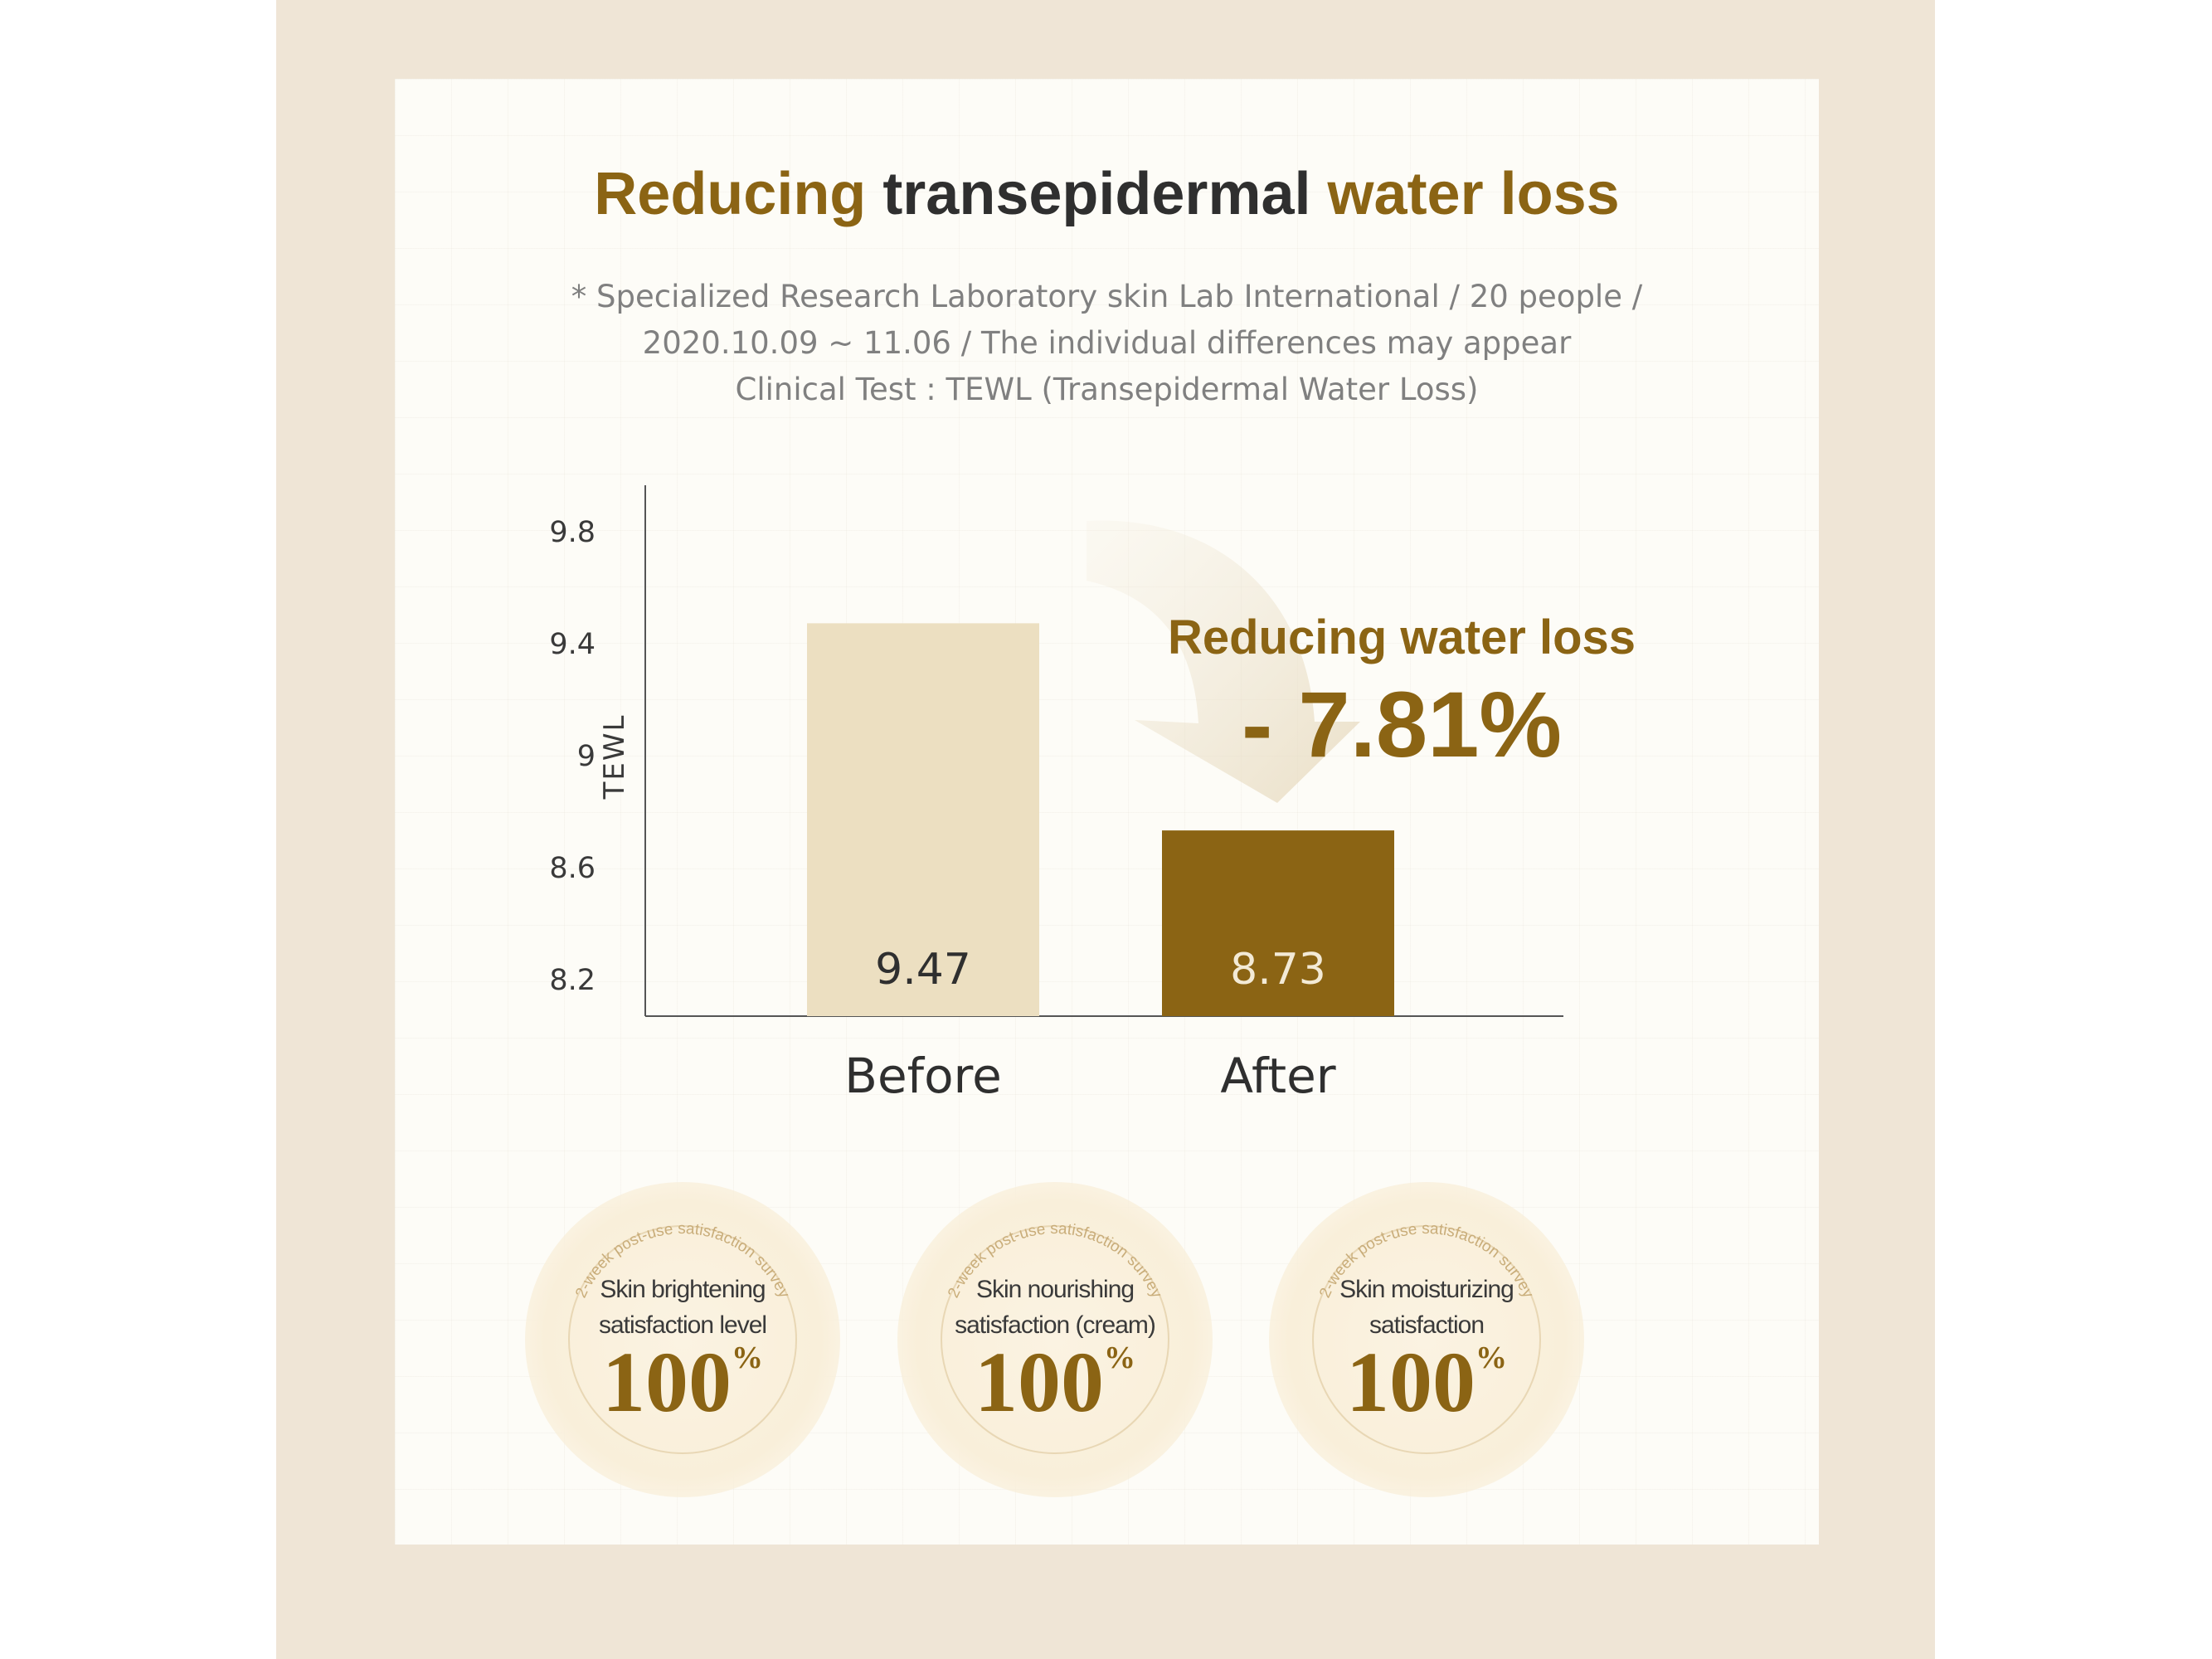 The height and width of the screenshot is (1659, 2212). What do you see at coordinates (730, 194) in the screenshot?
I see `title-part-reducing: Reducing` at bounding box center [730, 194].